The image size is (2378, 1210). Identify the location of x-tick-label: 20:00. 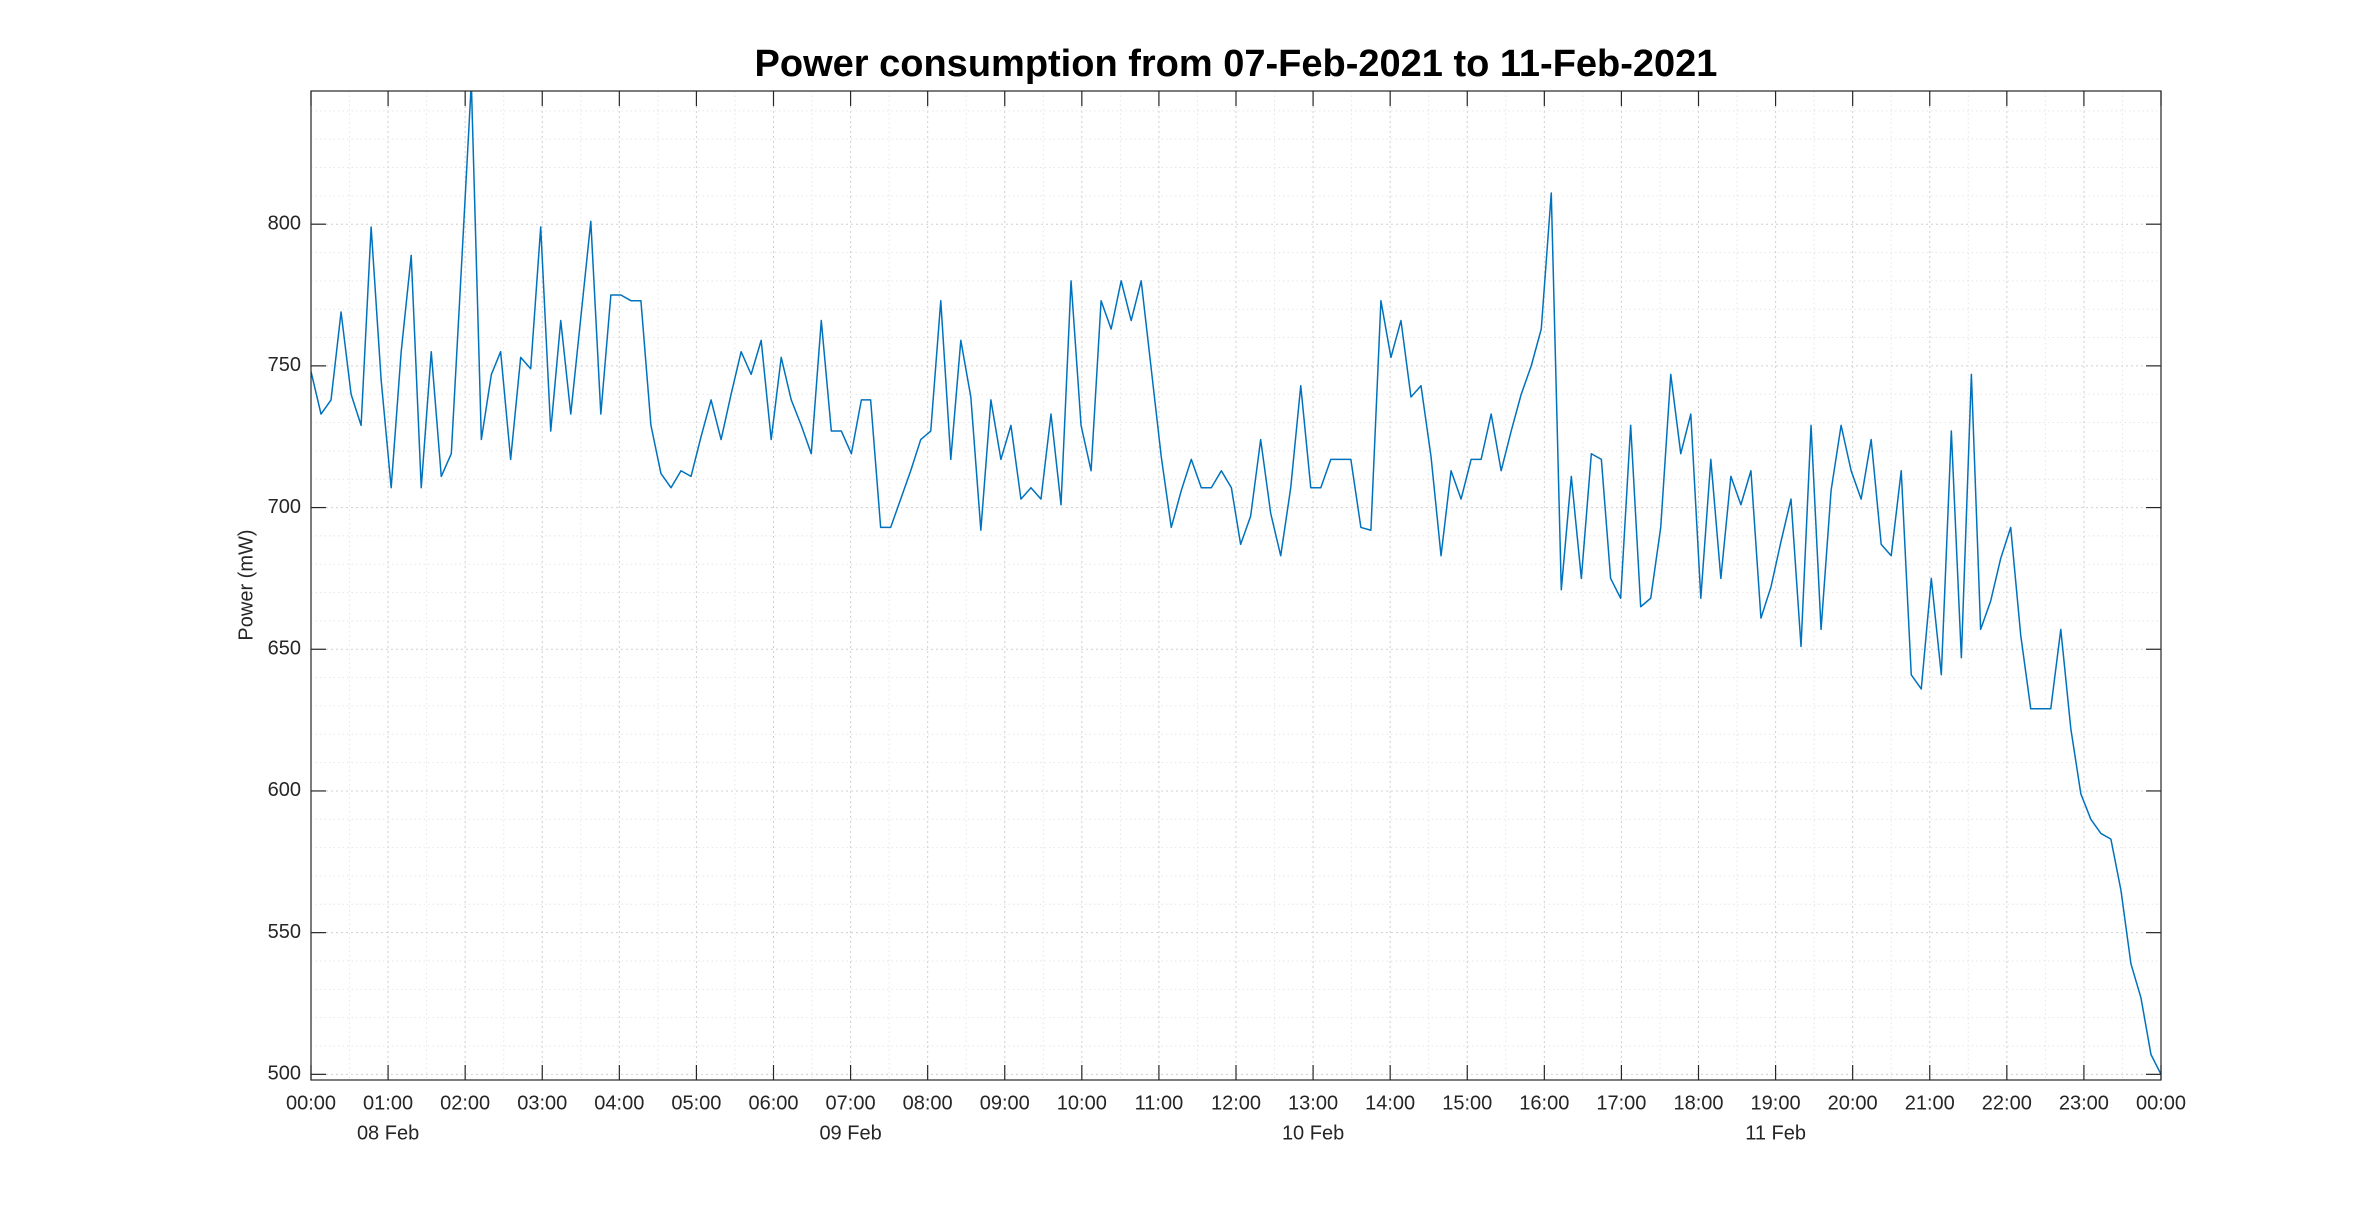
(1853, 1103).